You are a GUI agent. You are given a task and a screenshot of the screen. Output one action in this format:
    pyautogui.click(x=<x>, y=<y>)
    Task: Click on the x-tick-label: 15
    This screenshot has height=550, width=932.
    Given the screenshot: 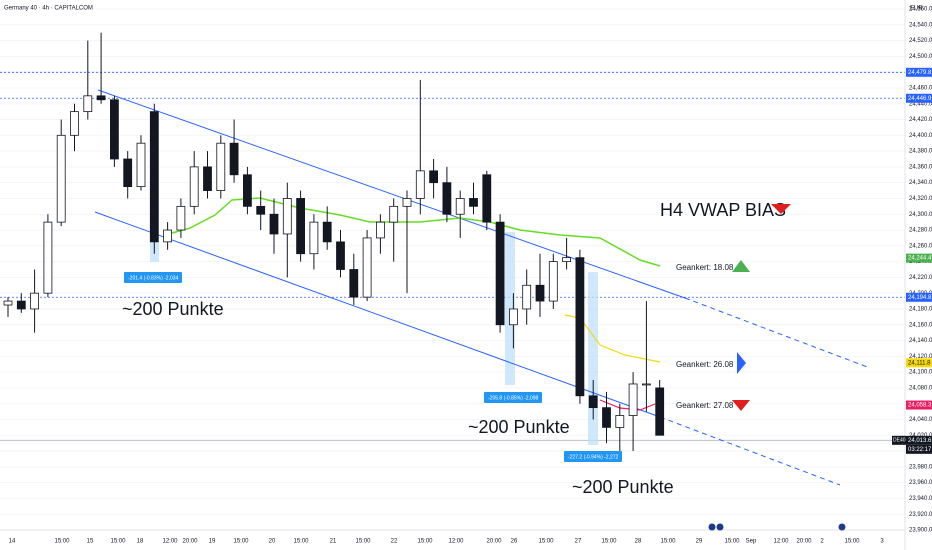 What is the action you would take?
    pyautogui.click(x=90, y=542)
    